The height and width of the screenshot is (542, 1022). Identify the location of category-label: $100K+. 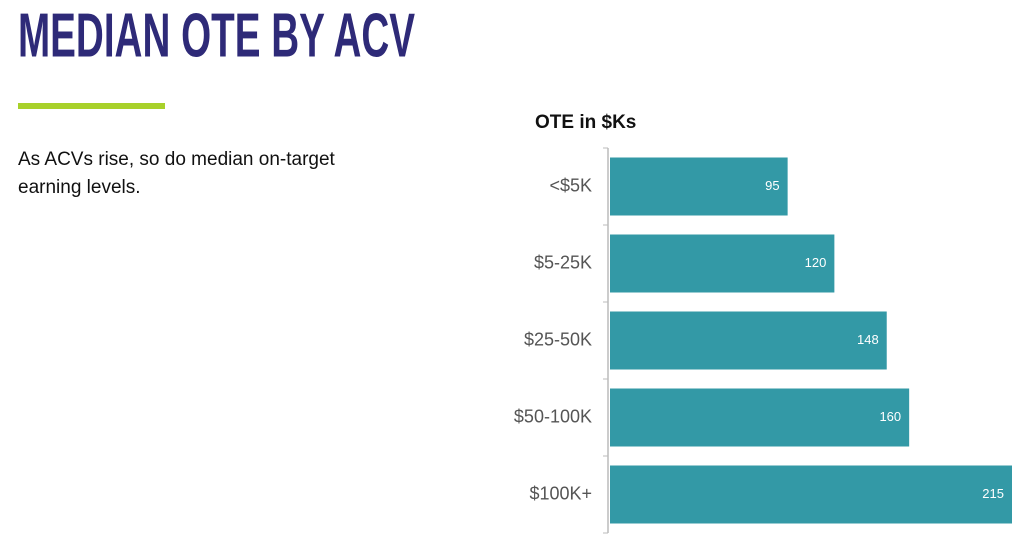
(560, 493).